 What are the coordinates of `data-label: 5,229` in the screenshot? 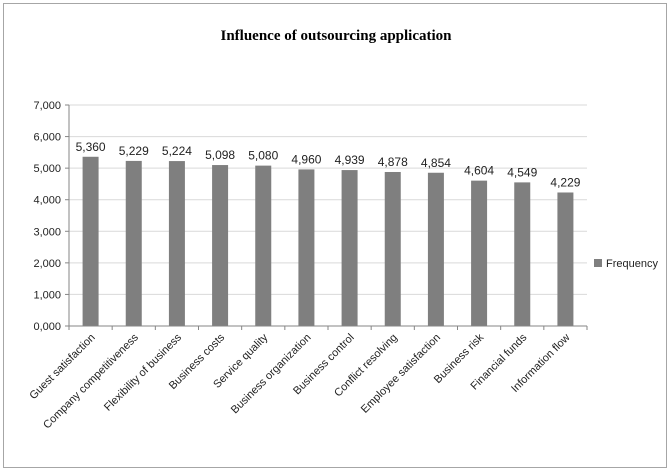 It's located at (134, 151).